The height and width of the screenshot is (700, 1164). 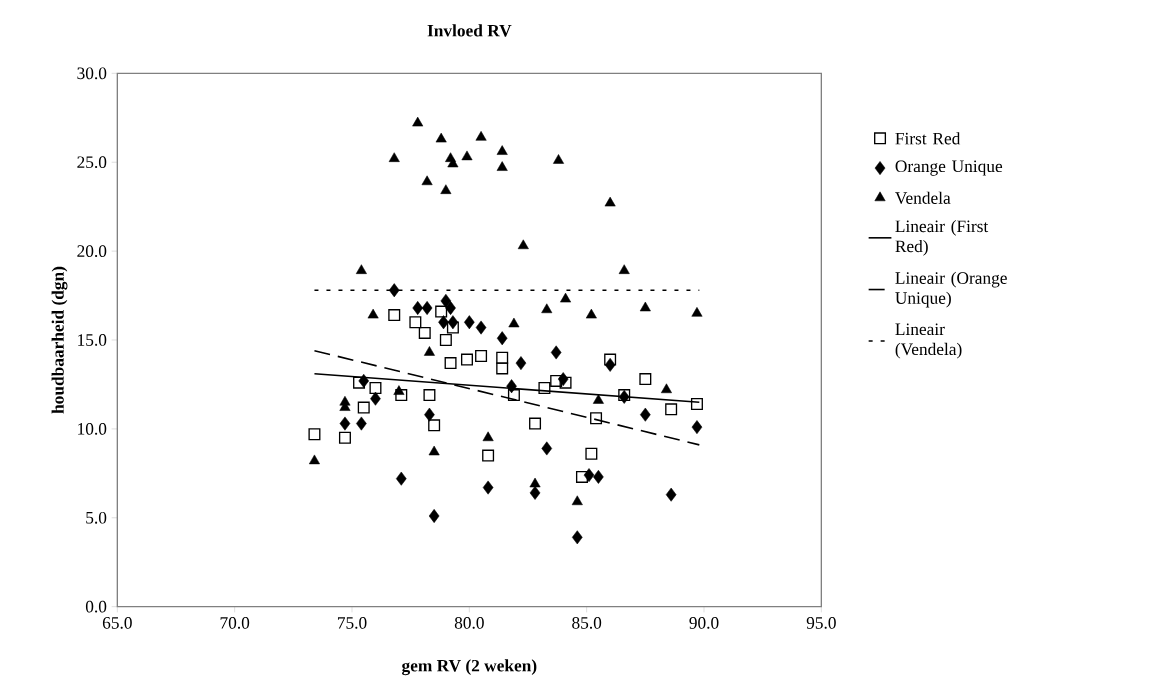 I want to click on x-tick-label: 90.0, so click(x=704, y=623).